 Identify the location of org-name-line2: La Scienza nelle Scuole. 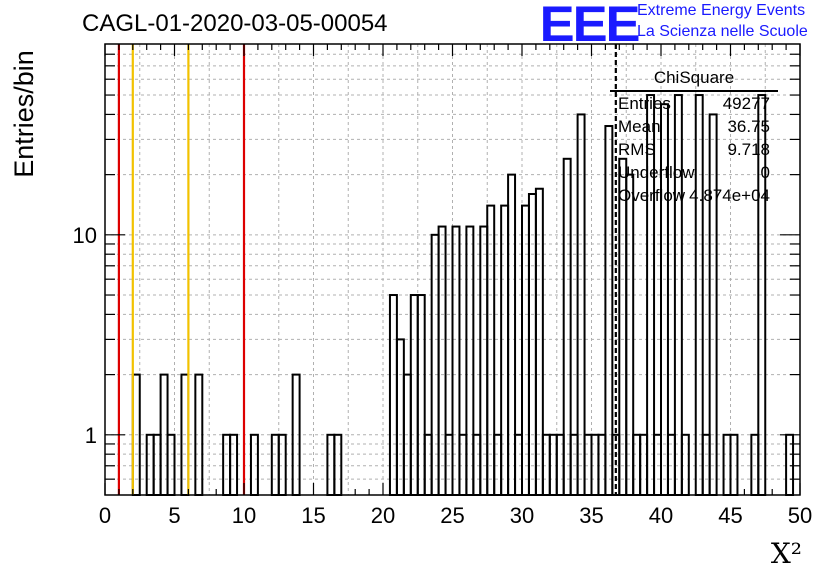
(722, 31).